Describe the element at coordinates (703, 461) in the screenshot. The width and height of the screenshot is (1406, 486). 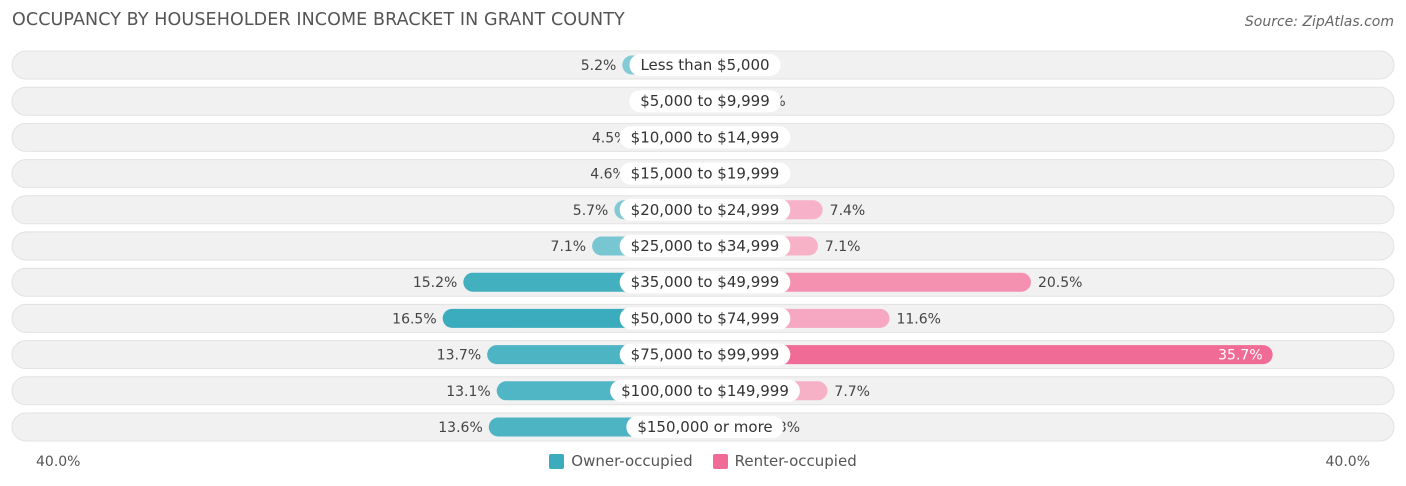
I see `legend: Owner-occupied Renter-occupied` at that location.